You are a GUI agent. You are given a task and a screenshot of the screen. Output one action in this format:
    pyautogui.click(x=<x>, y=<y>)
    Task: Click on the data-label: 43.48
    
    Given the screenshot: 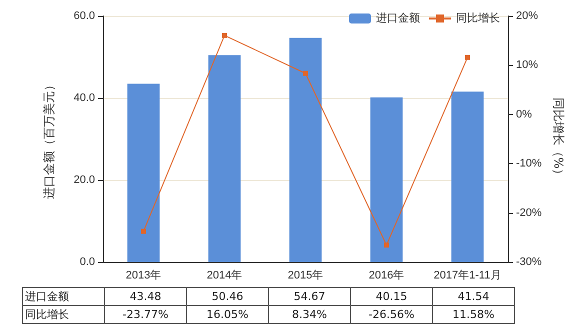 What is the action you would take?
    pyautogui.click(x=145, y=297)
    